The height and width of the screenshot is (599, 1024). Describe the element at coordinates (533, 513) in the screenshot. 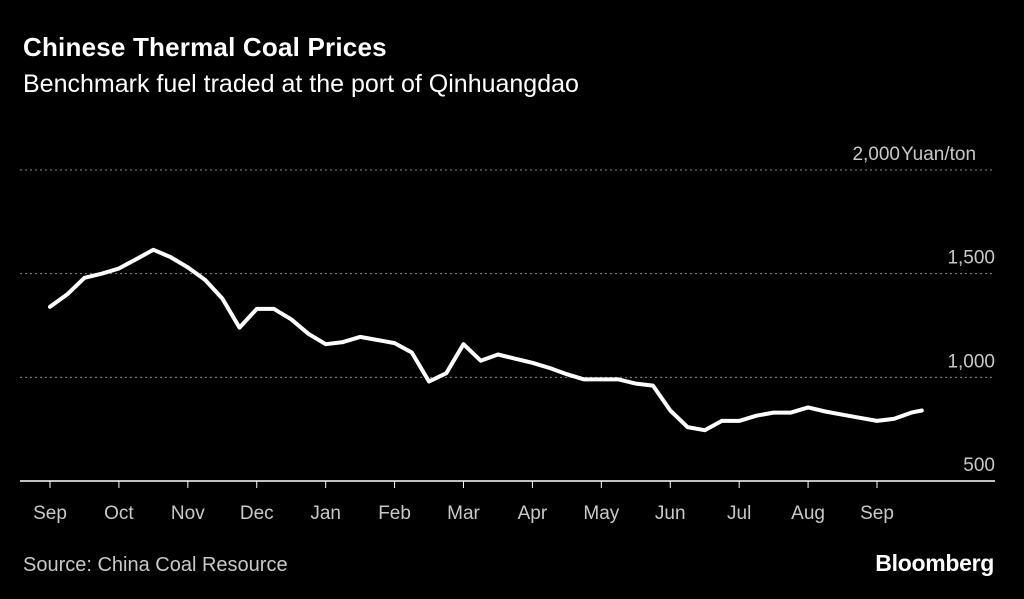

I see `x-tick-label: Apr` at that location.